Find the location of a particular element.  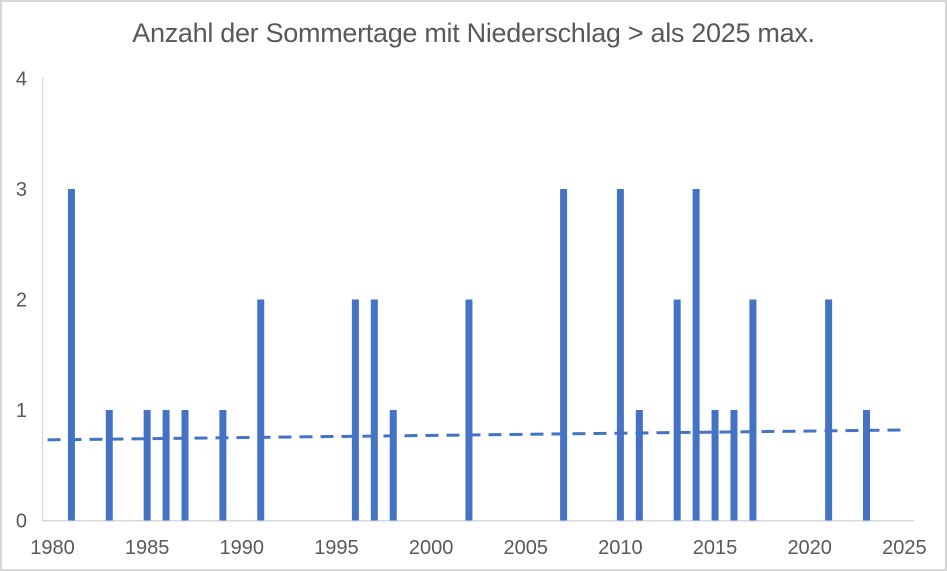

bar-2007 is located at coordinates (564, 355).